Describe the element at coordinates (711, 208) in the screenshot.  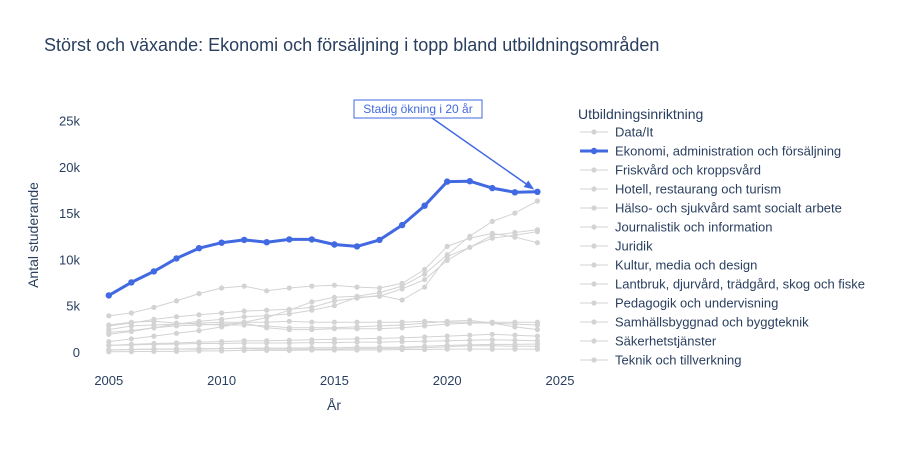
I see `legend-item-halso-och-sjukvard-samt-socialt-arbete: Hälso- och sjukvård samt socialt arbete` at that location.